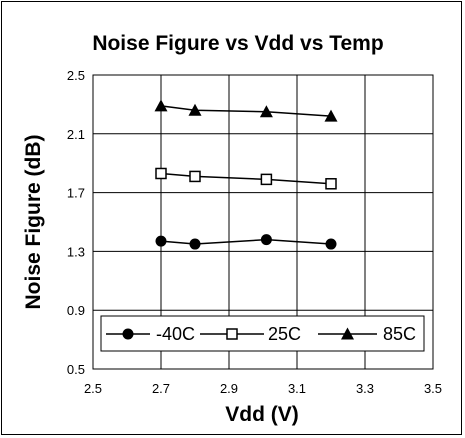 Image resolution: width=465 pixels, height=438 pixels. Describe the element at coordinates (399, 334) in the screenshot. I see `legend-label: 85C` at that location.